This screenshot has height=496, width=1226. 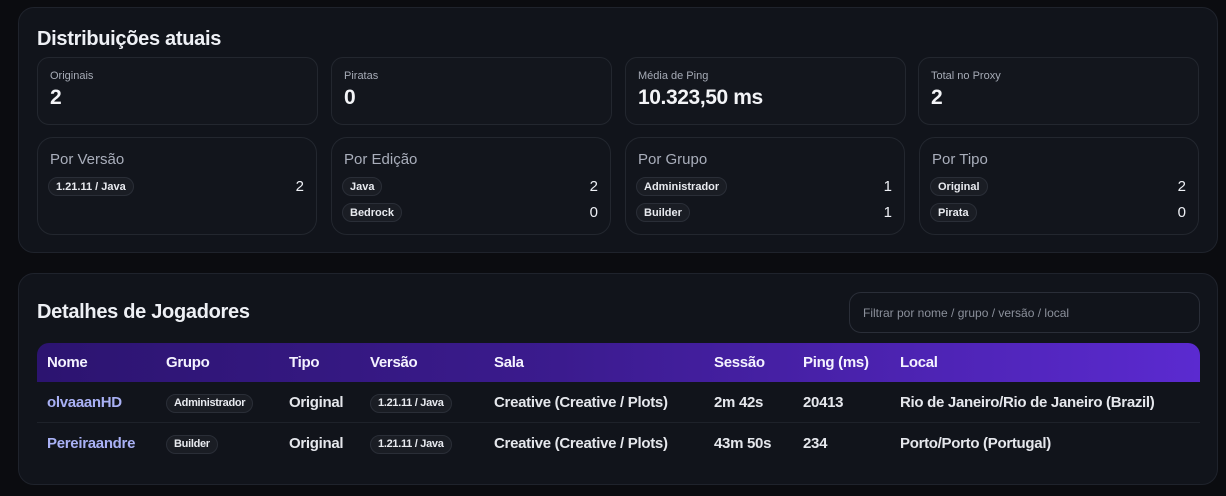 What do you see at coordinates (673, 159) in the screenshot?
I see `dist-title: Por Grupo` at bounding box center [673, 159].